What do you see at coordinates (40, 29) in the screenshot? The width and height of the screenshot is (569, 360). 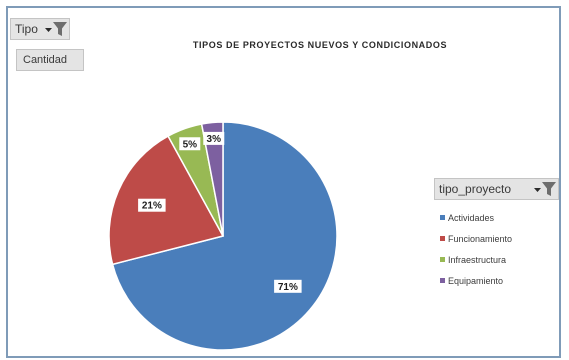 I see `tipo-filter-button: Tipo` at bounding box center [40, 29].